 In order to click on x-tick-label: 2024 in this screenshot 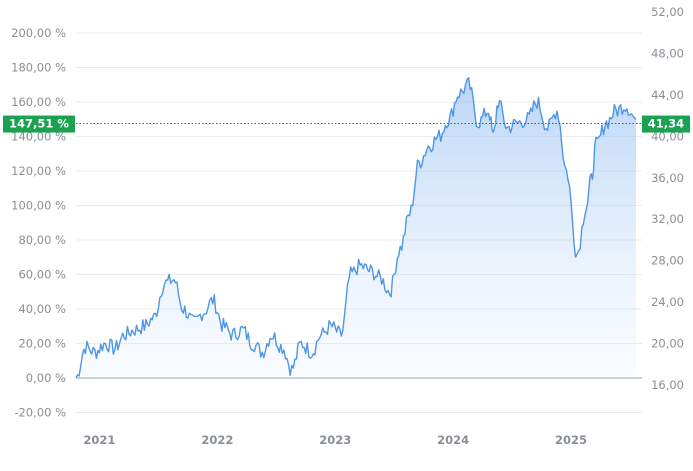, I will do `click(453, 440)`.